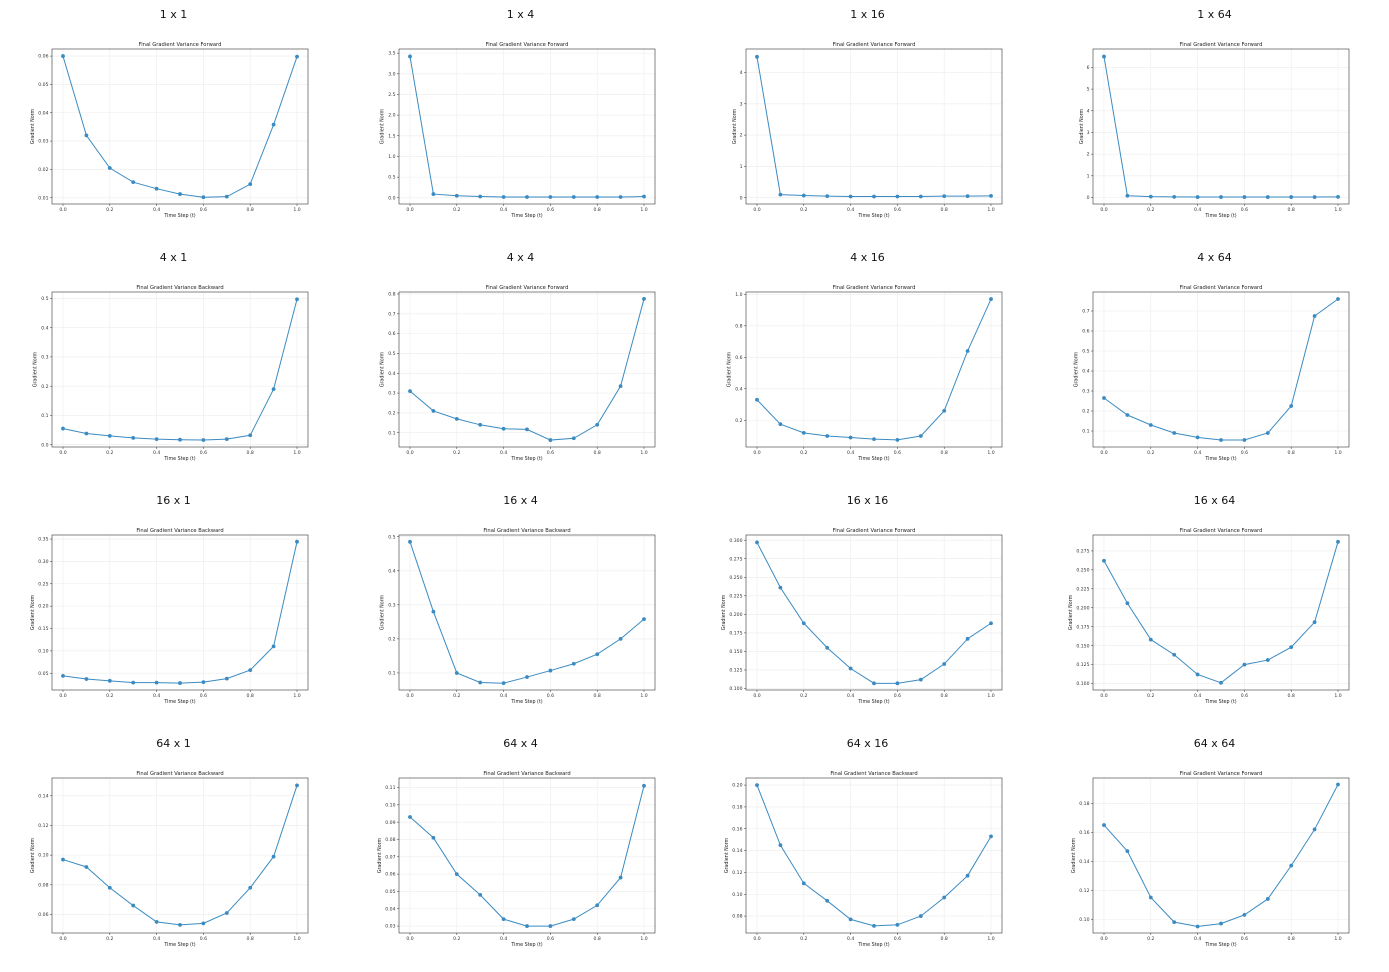 The height and width of the screenshot is (972, 1389). Describe the element at coordinates (391, 394) in the screenshot. I see `y-tick-label: 0.3` at that location.